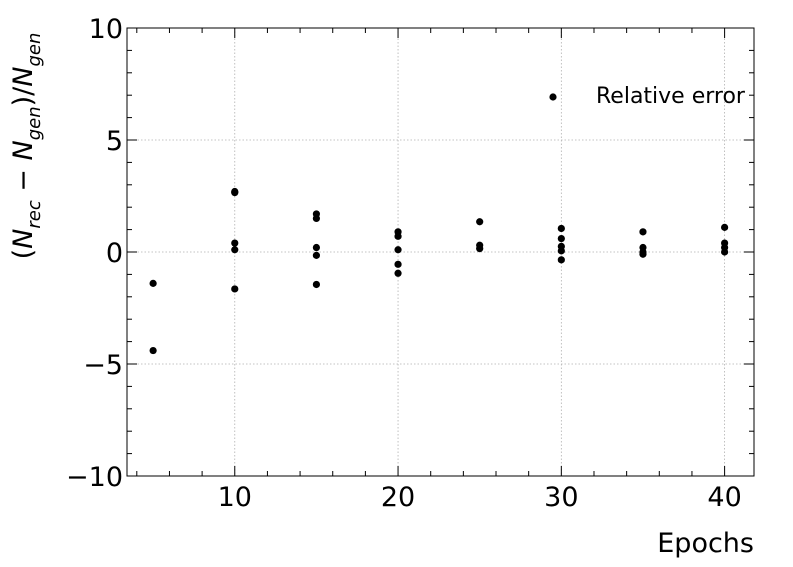  Describe the element at coordinates (561, 497) in the screenshot. I see `x-tick-label: 30` at that location.